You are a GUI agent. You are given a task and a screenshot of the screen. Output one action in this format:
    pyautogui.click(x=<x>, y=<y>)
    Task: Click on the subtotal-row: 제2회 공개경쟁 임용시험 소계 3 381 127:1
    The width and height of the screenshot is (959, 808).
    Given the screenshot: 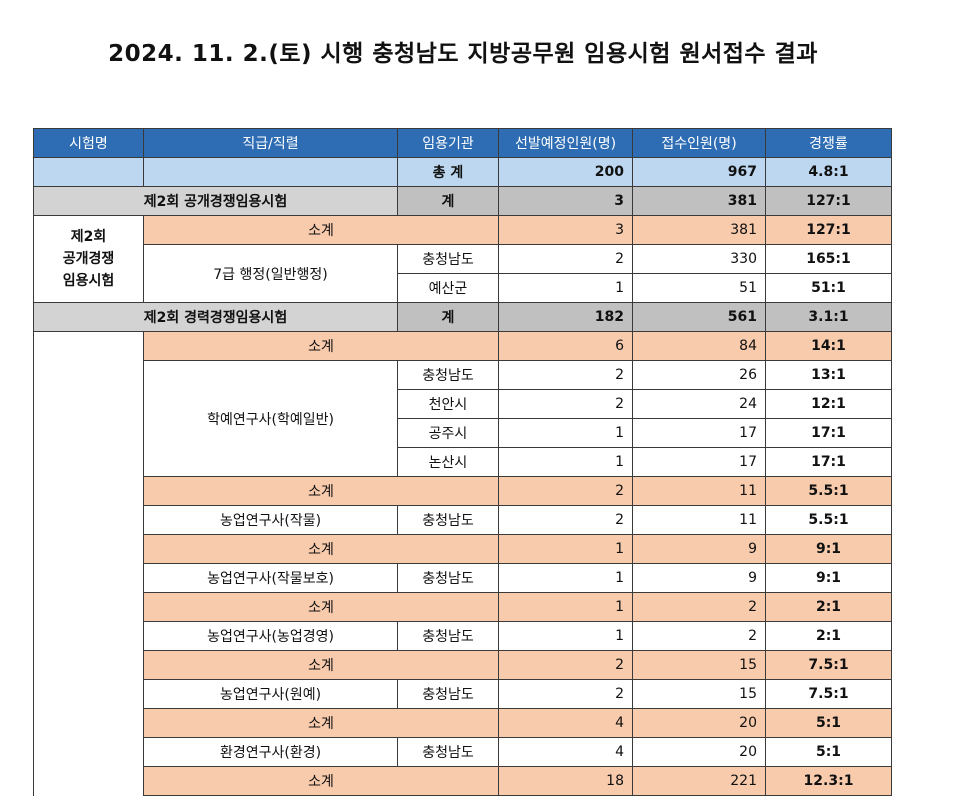 What is the action you would take?
    pyautogui.click(x=462, y=259)
    